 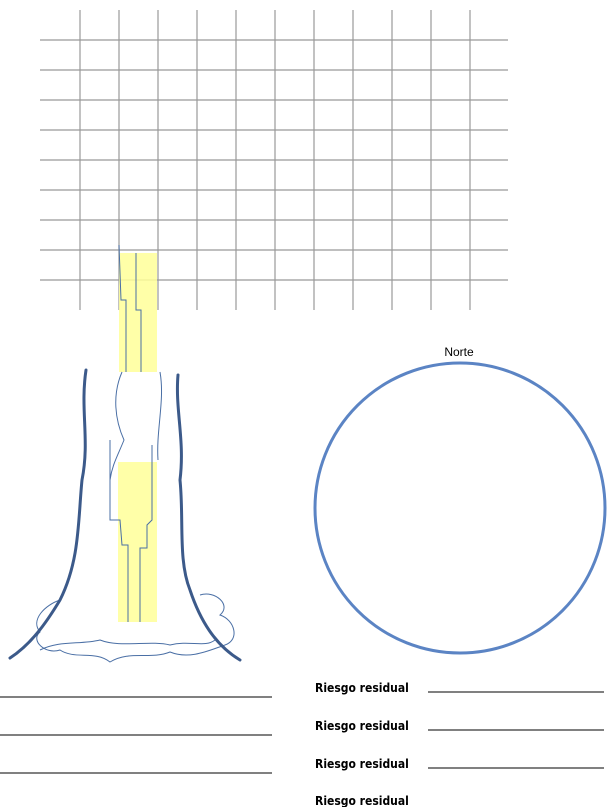 I want to click on answer-lines, so click(x=302, y=732).